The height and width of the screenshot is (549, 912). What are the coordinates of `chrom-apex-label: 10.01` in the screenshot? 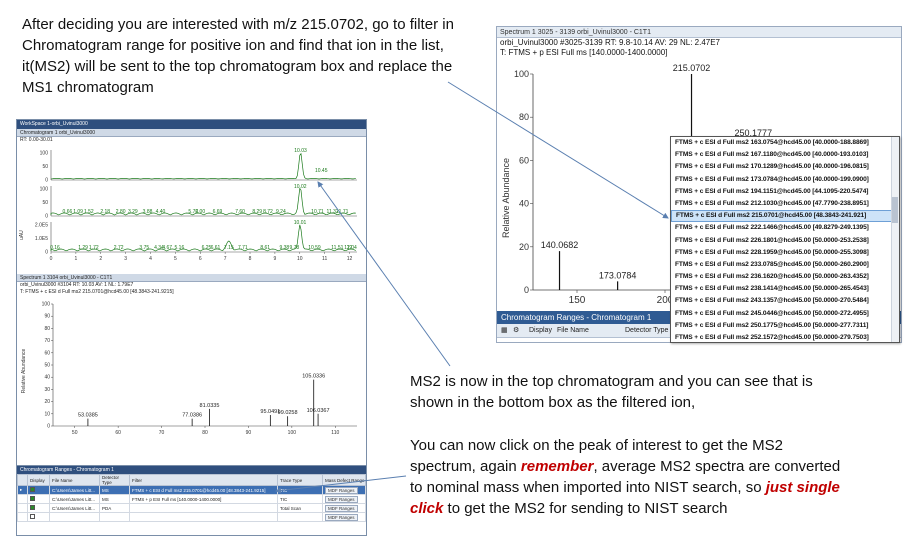 It's located at (300, 223).